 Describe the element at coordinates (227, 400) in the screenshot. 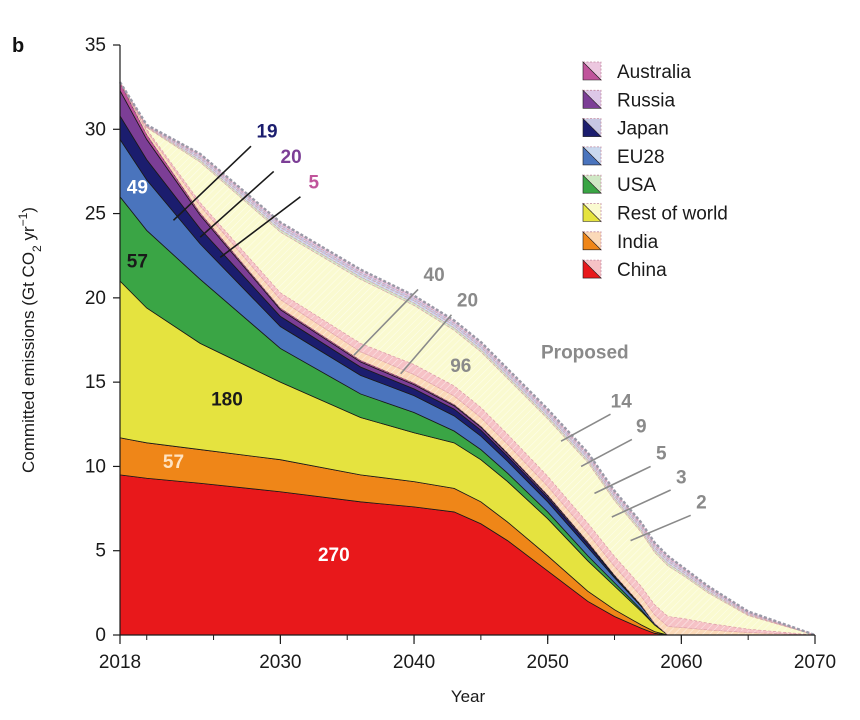

I see `value-label: 180` at that location.